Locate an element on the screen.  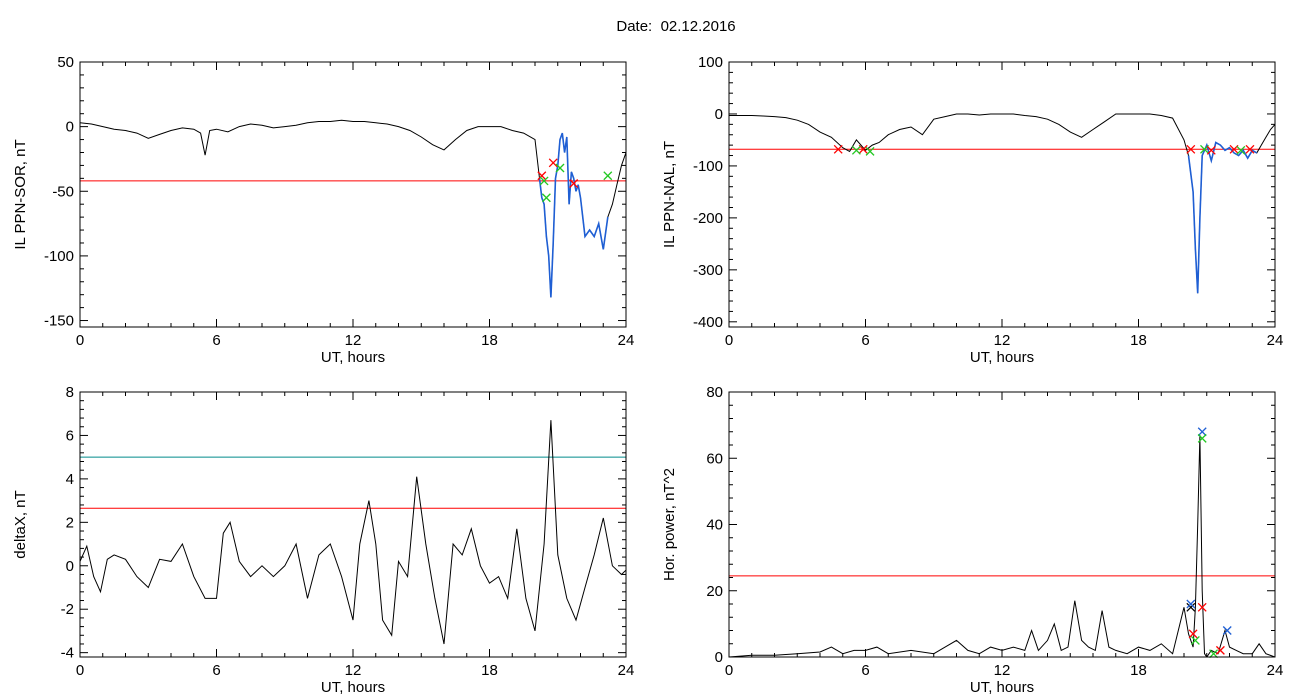
y-tick-label: 50 is located at coordinates (65, 62).